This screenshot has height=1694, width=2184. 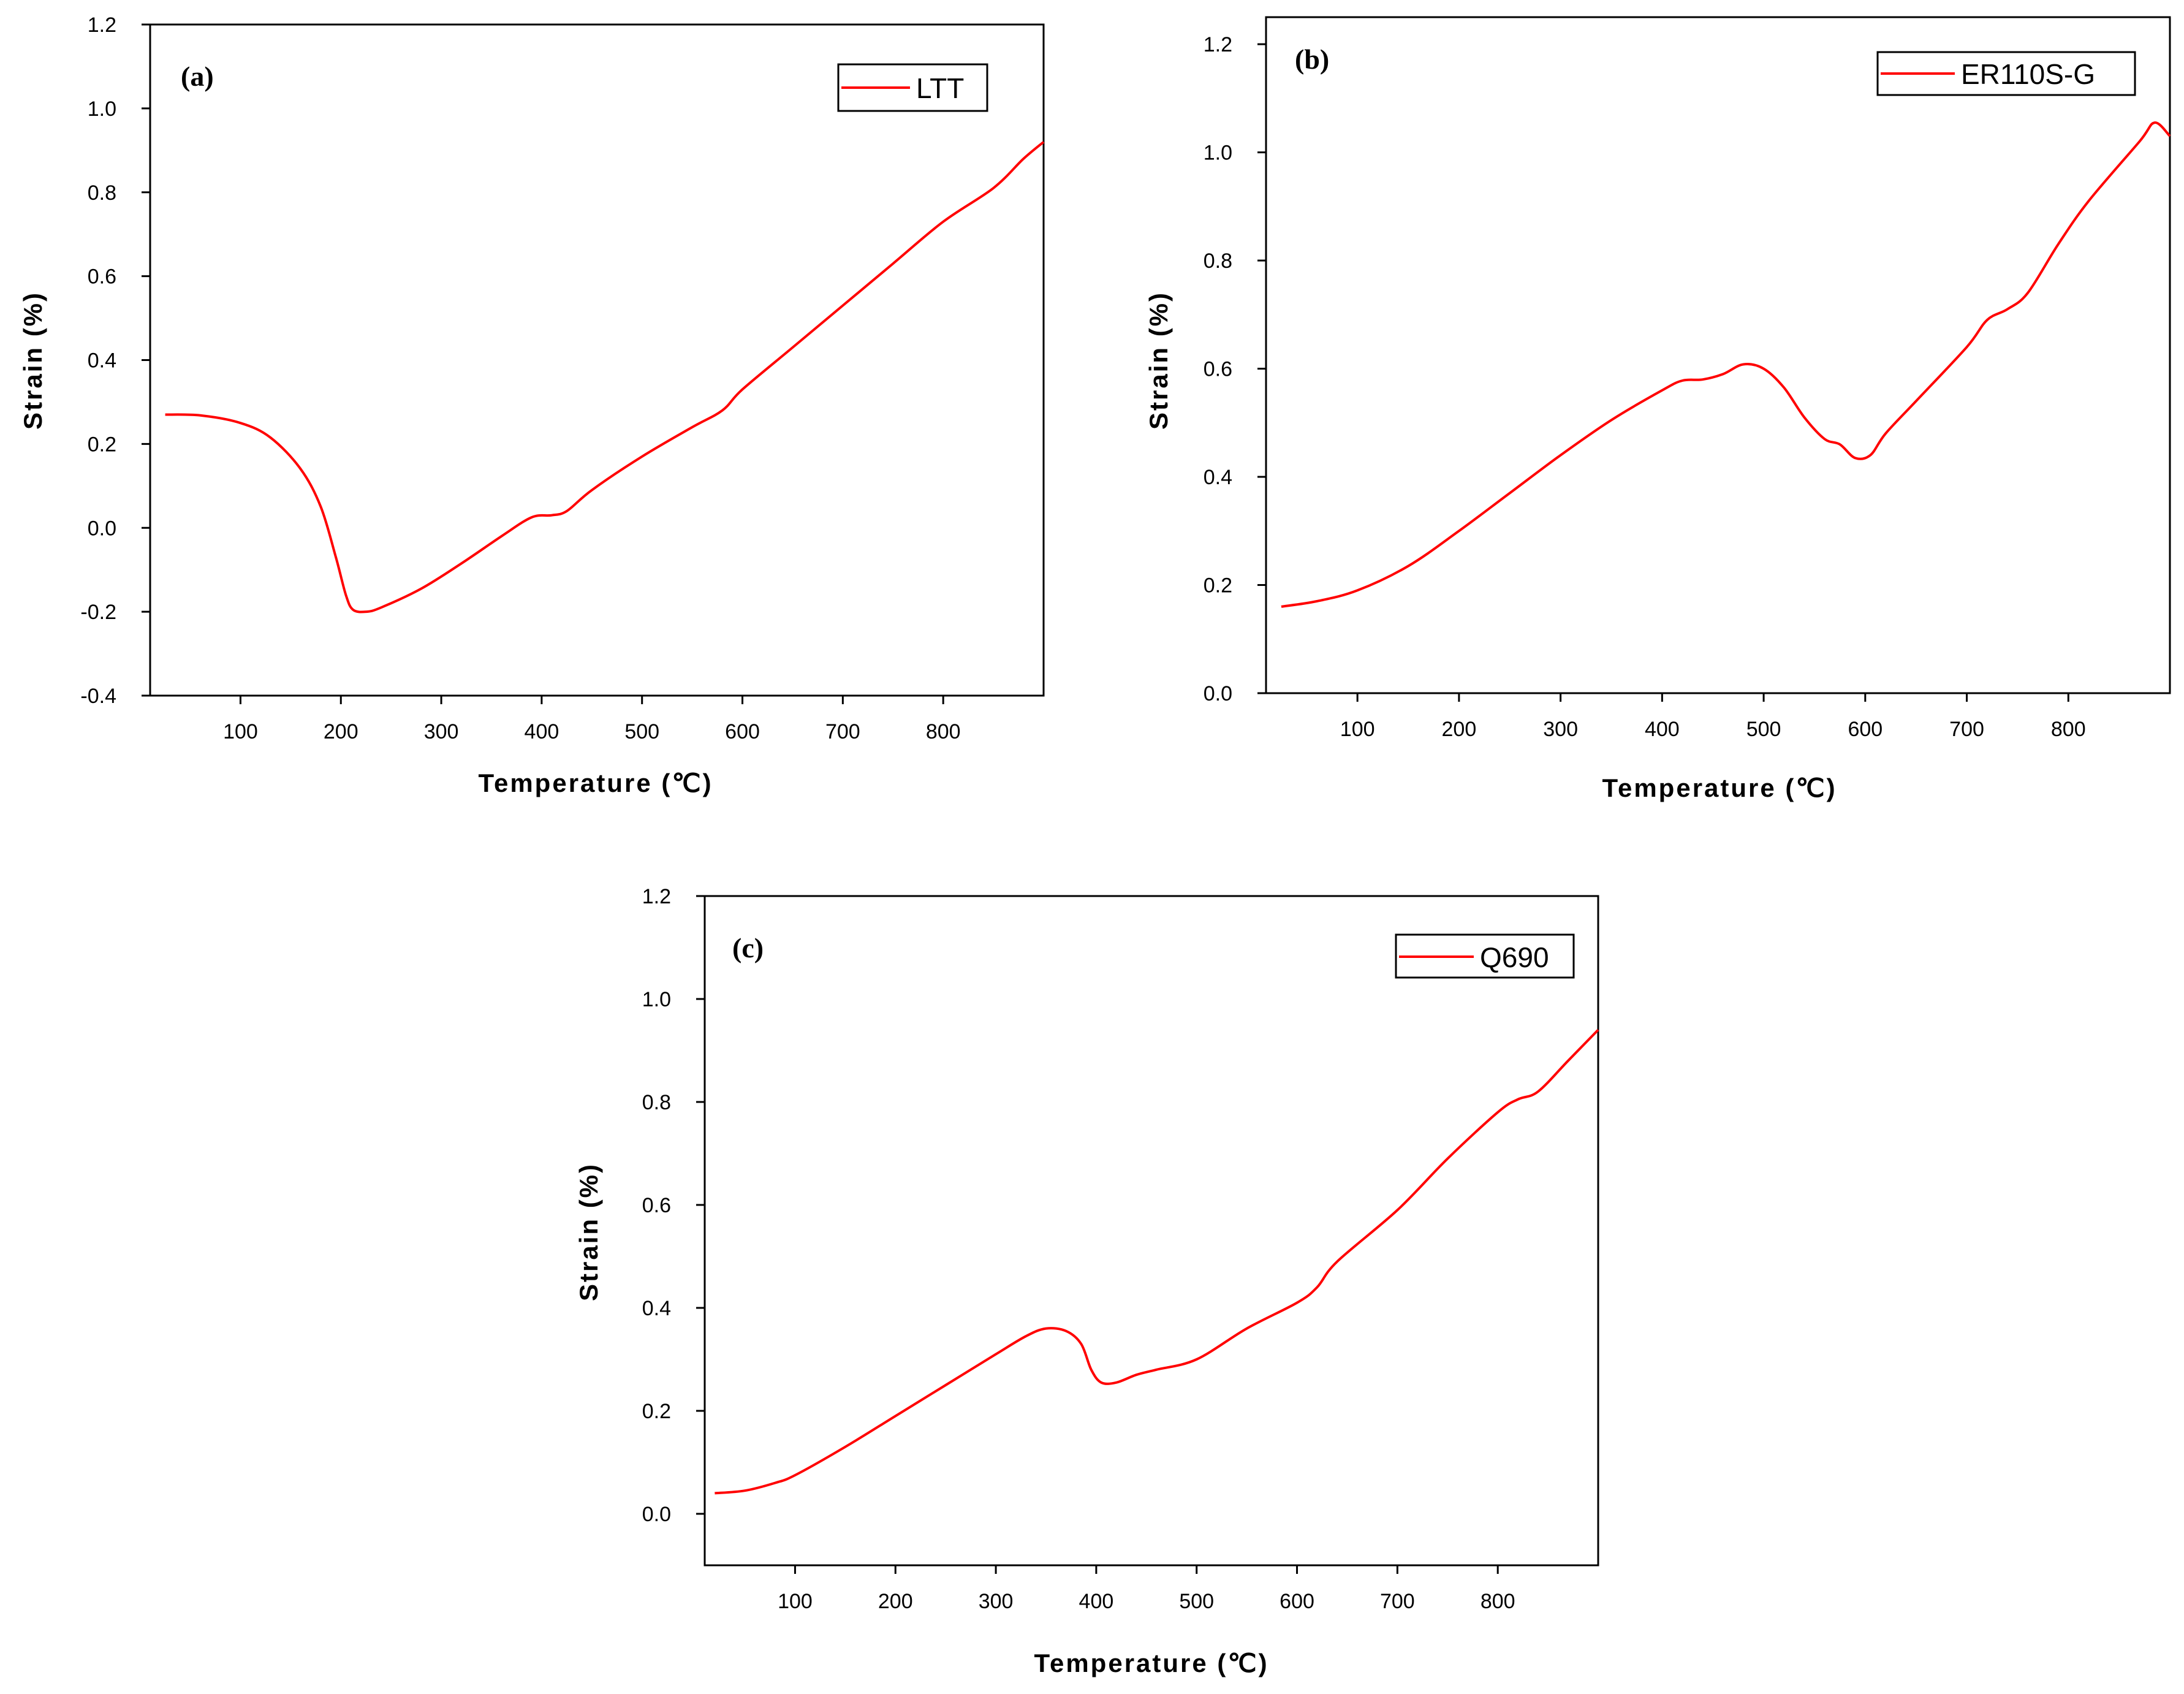 What do you see at coordinates (1459, 729) in the screenshot?
I see `x-tick-label-b-200: 200` at bounding box center [1459, 729].